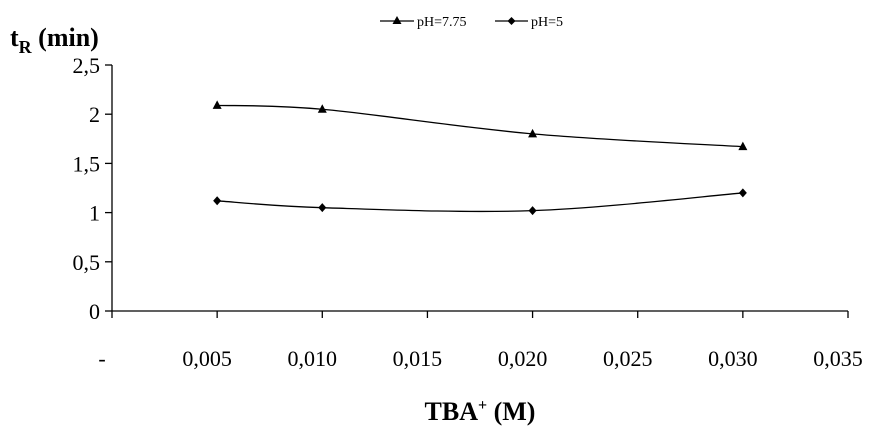 The width and height of the screenshot is (881, 430). I want to click on x-tick-label: 0,025, so click(628, 358).